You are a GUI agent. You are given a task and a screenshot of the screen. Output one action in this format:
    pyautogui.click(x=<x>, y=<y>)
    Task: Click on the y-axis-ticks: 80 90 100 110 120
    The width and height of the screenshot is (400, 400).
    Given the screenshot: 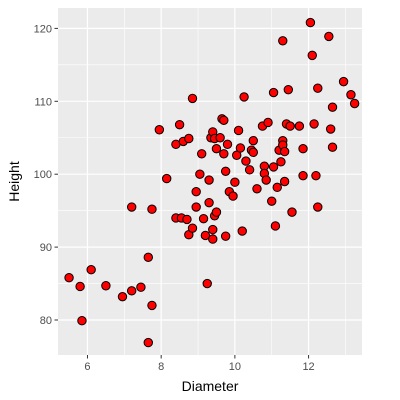 What is the action you would take?
    pyautogui.click(x=46, y=175)
    